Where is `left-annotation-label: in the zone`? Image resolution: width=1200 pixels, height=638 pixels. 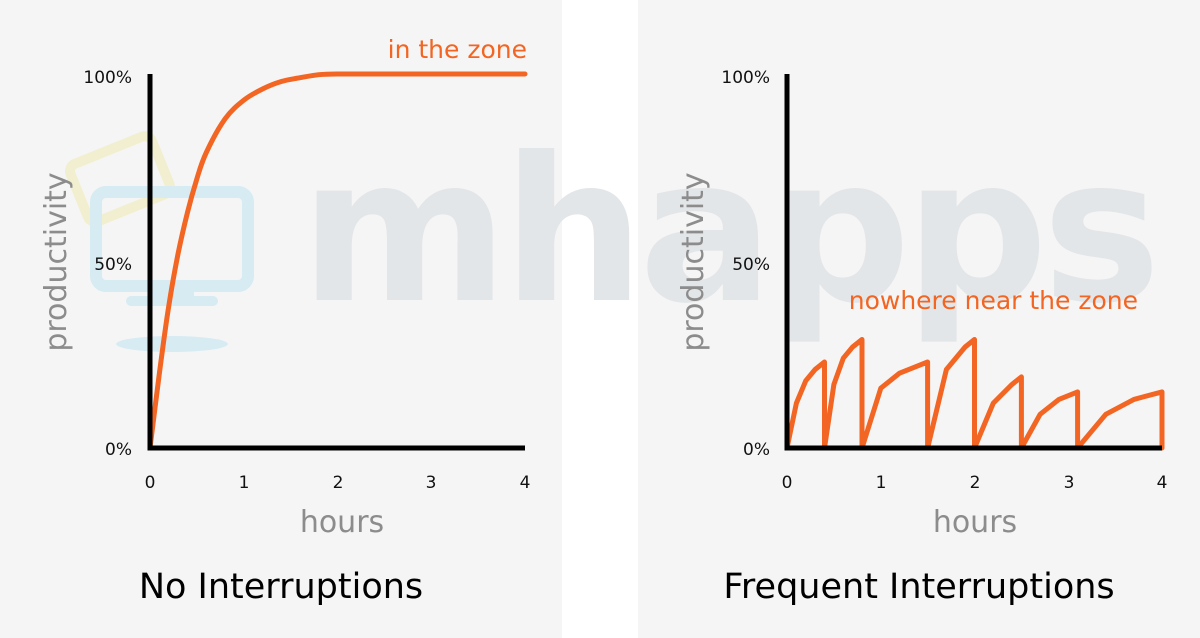 left-annotation-label: in the zone is located at coordinates (457, 49).